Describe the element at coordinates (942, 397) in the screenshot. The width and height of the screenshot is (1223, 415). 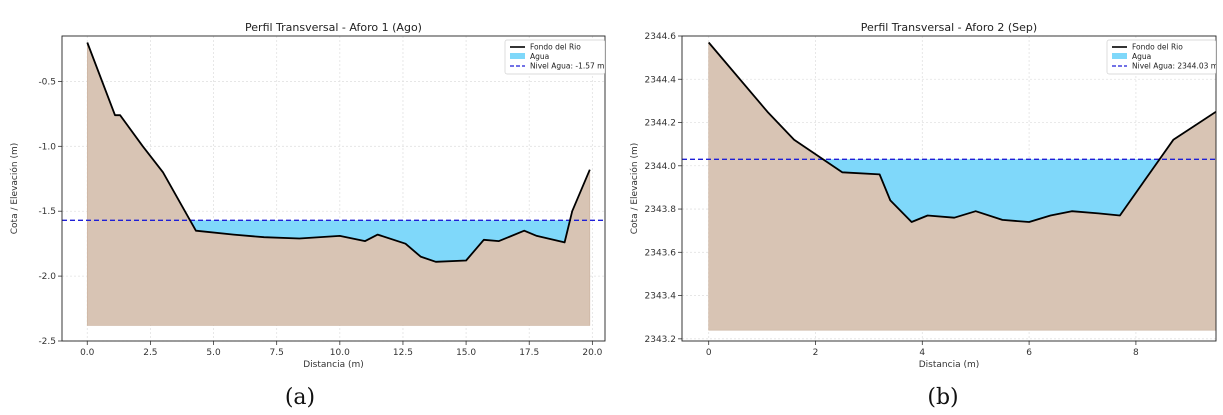
I see `figure-caption: (b)` at that location.